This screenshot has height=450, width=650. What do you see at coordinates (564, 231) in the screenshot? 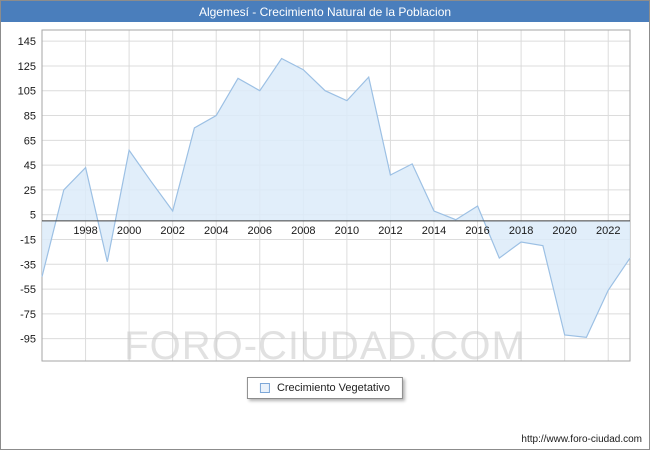
I see `x-tick-label: 2020` at bounding box center [564, 231].